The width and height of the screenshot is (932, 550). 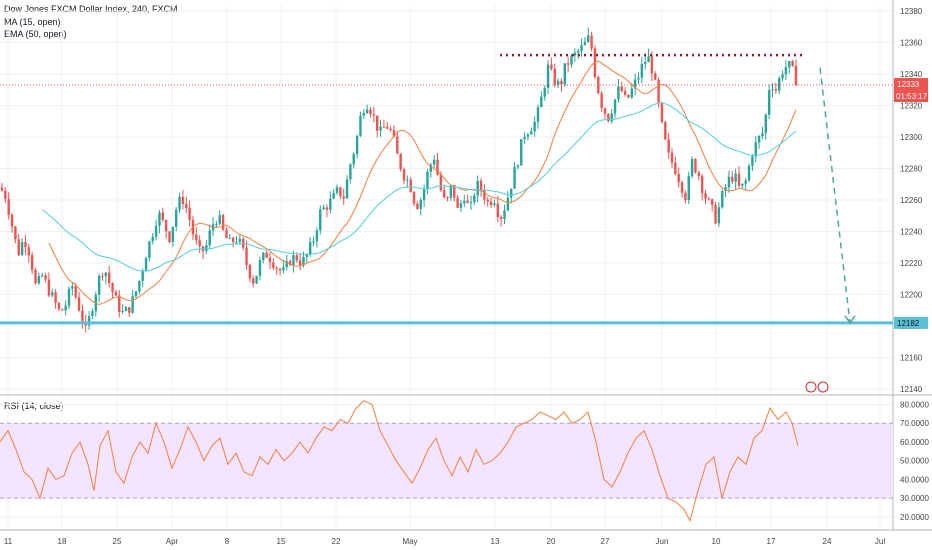 What do you see at coordinates (662, 541) in the screenshot?
I see `time-tick-label: Jun` at bounding box center [662, 541].